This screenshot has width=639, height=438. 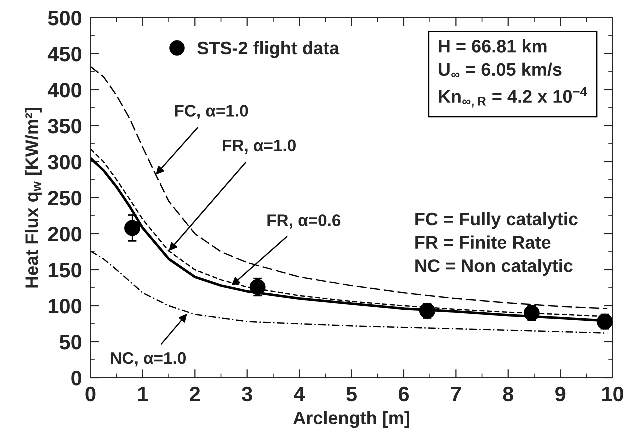 What do you see at coordinates (352, 419) in the screenshot?
I see `x-axis-title: Arclength [m]` at bounding box center [352, 419].